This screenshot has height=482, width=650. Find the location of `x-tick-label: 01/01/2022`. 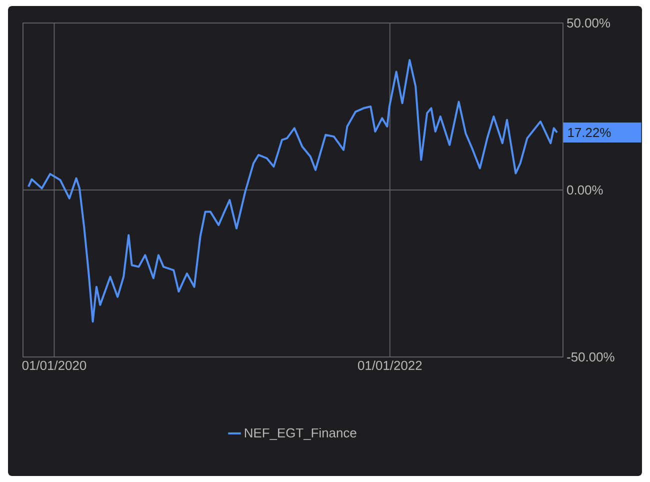

x-tick-label: 01/01/2022 is located at coordinates (390, 365).